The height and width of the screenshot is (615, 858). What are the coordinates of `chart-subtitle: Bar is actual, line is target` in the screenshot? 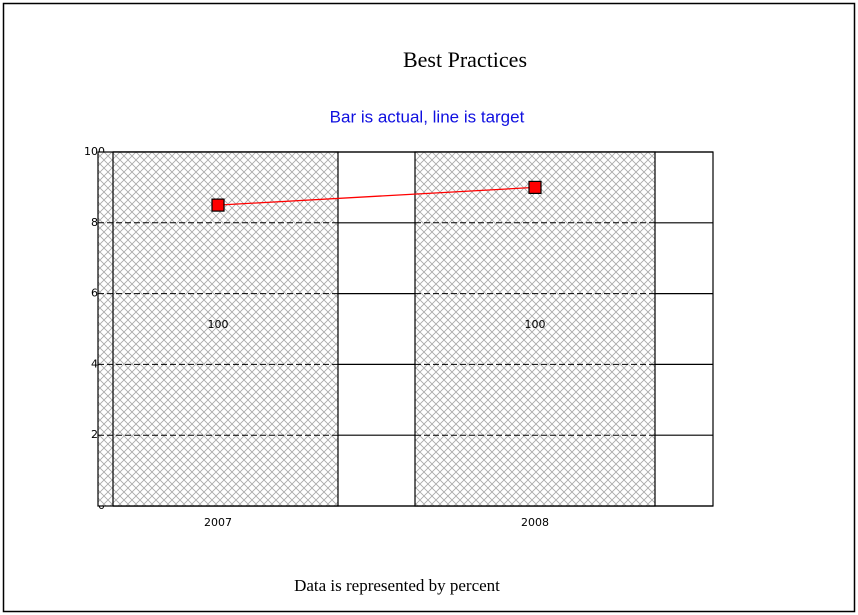 It's located at (427, 116).